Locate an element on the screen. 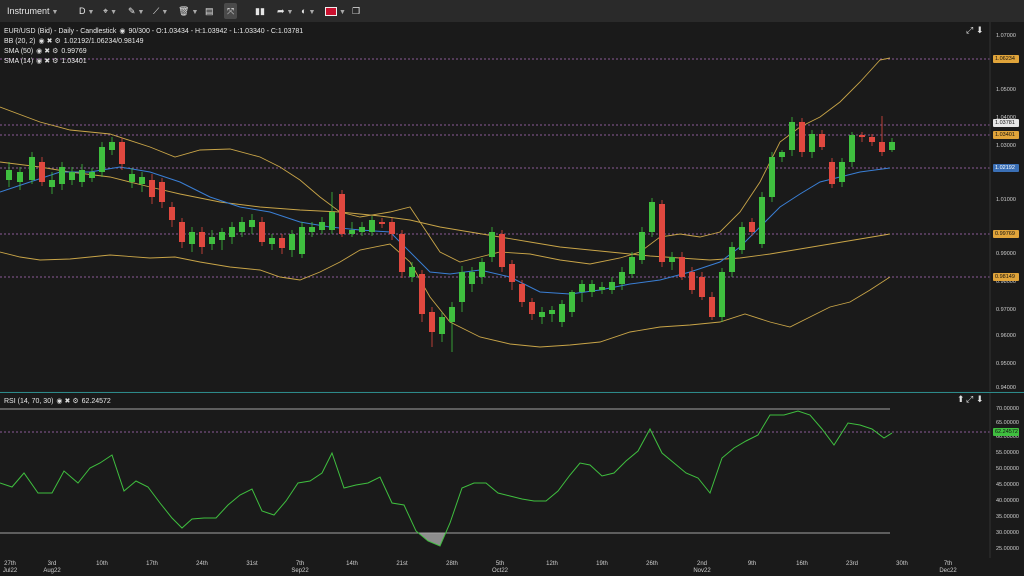 The image size is (1024, 576). theme-icon: ◐ ▼ is located at coordinates (308, 11).